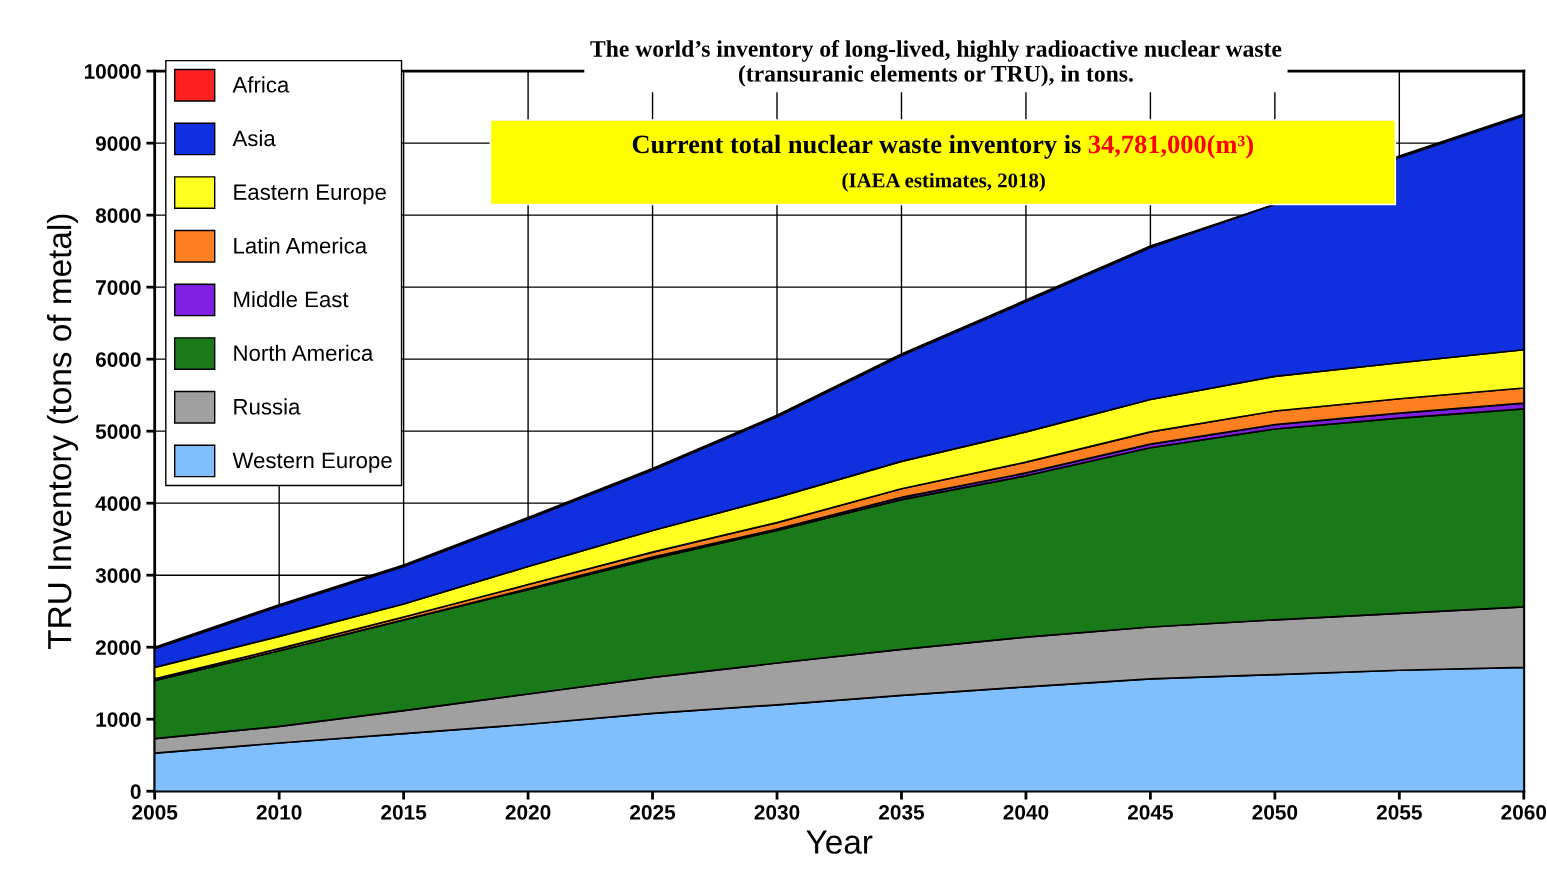  I want to click on legend-label: Middle East, so click(291, 299).